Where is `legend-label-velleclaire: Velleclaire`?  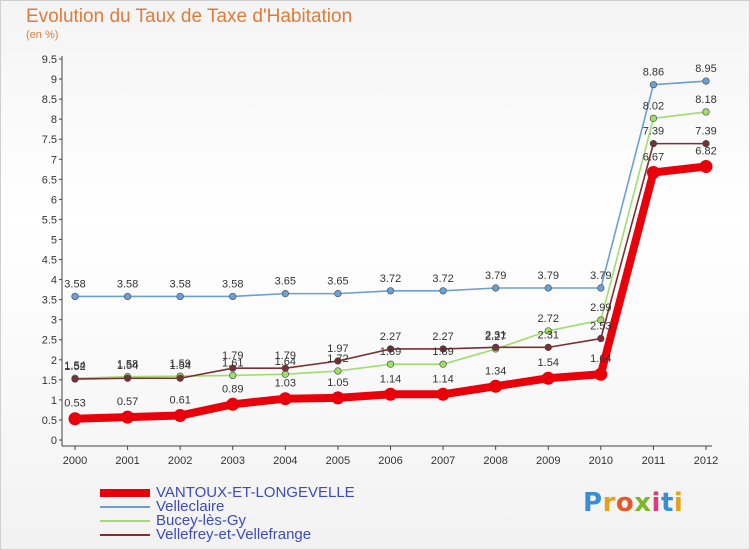
legend-label-velleclaire: Velleclaire is located at coordinates (190, 506).